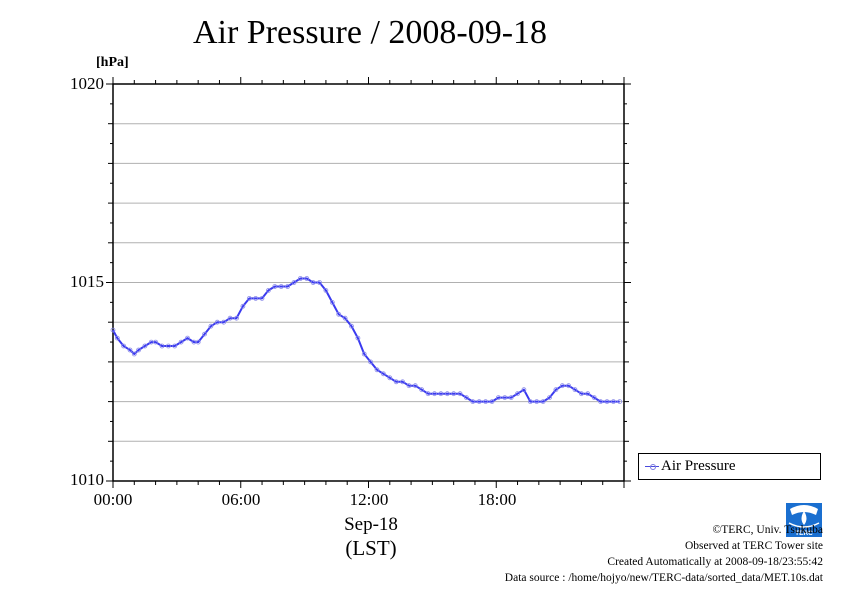 This screenshot has height=595, width=842. What do you see at coordinates (370, 32) in the screenshot?
I see `chart-title: Air Pressure / 2008-09-18` at bounding box center [370, 32].